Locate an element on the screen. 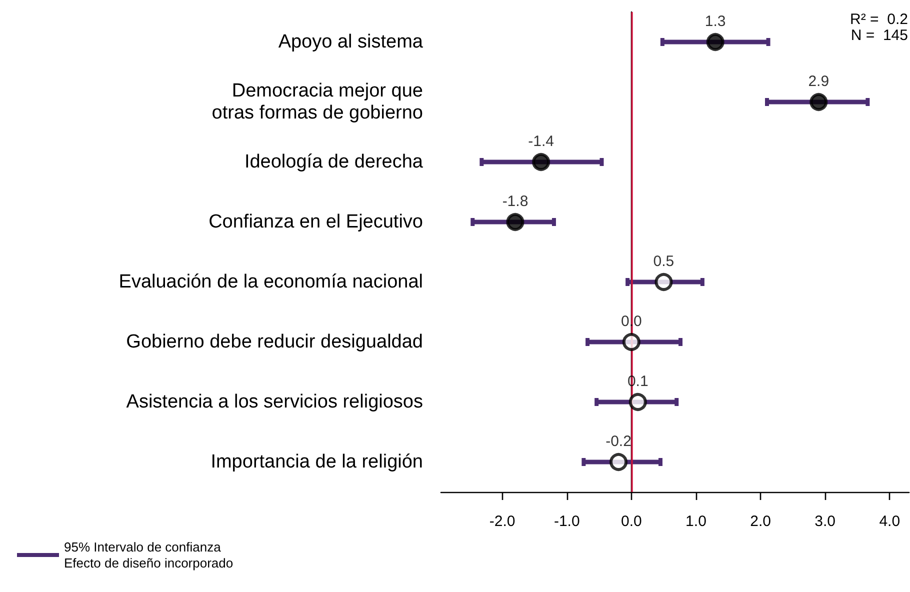 This screenshot has width=910, height=592. x-tick-label: 1.0 is located at coordinates (696, 521).